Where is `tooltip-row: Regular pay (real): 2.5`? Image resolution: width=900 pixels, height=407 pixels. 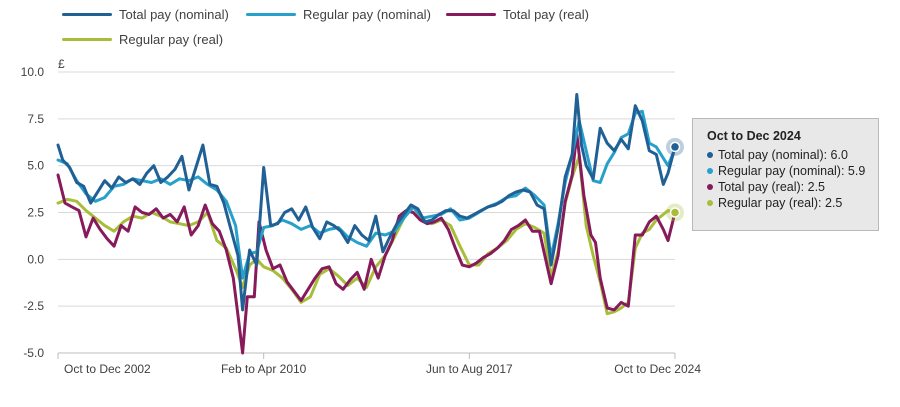
tooltip-row: Regular pay (real): 2.5 is located at coordinates (786, 203).